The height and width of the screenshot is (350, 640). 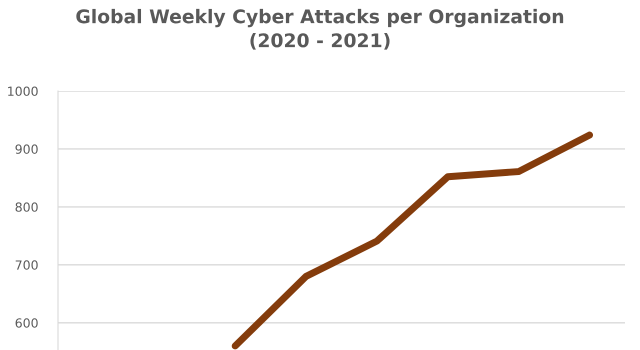 I want to click on chart-title: Global Weekly Cyber Attacks per Organization (2020 - 2021), so click(x=320, y=29).